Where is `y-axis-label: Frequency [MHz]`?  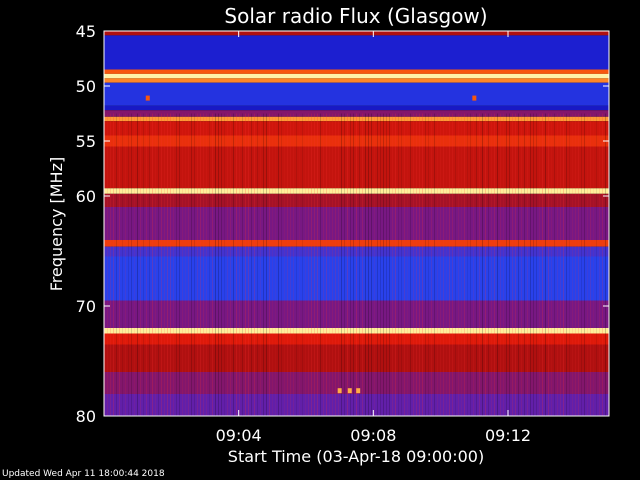 y-axis-label: Frequency [MHz] is located at coordinates (56, 224).